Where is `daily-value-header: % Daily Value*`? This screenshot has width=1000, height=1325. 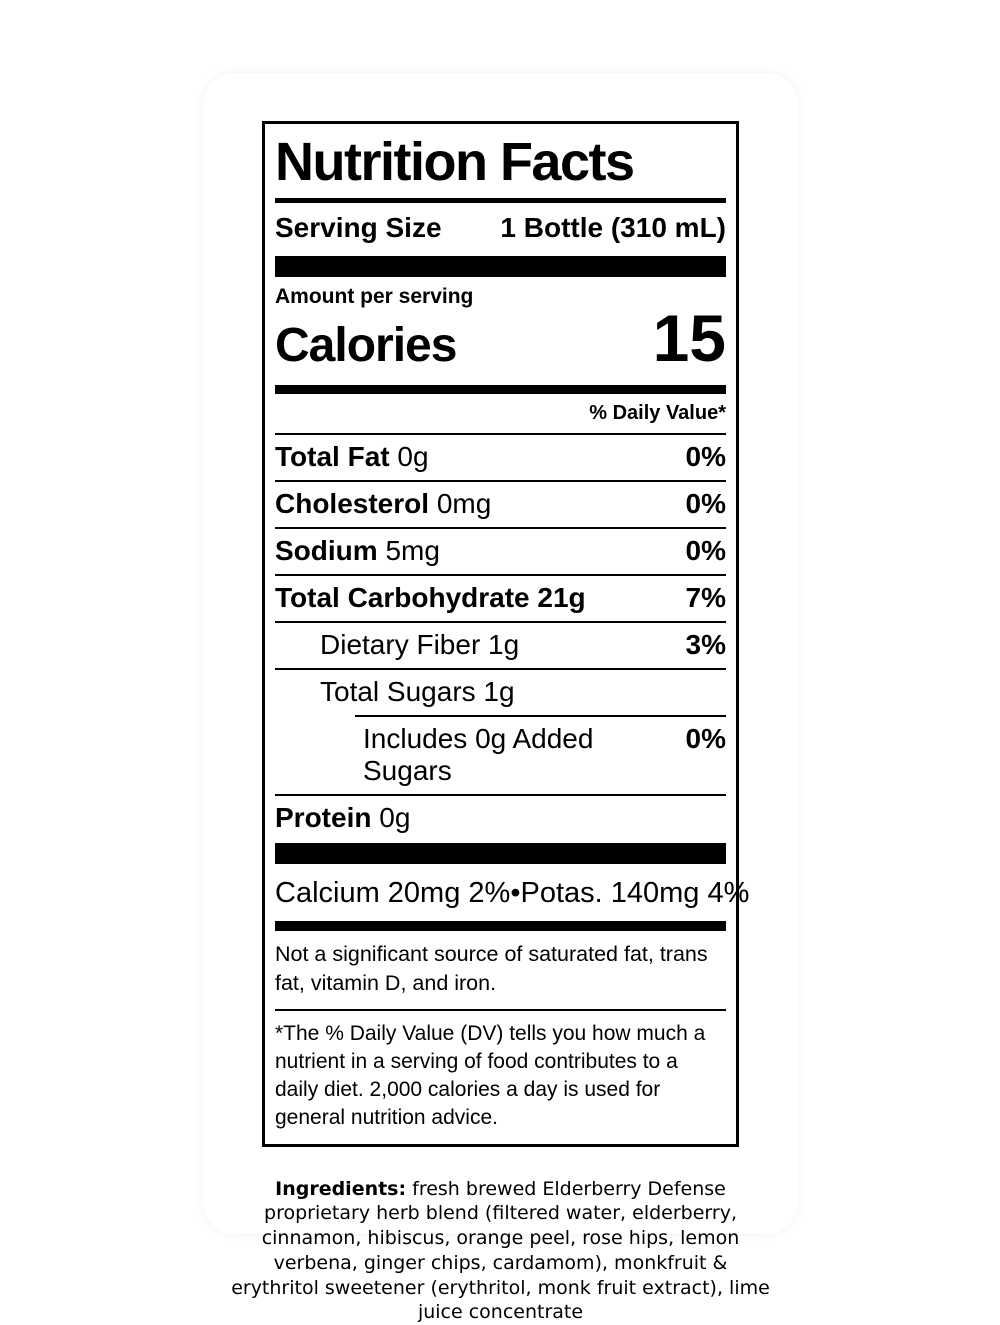
daily-value-header: % Daily Value* is located at coordinates (500, 415).